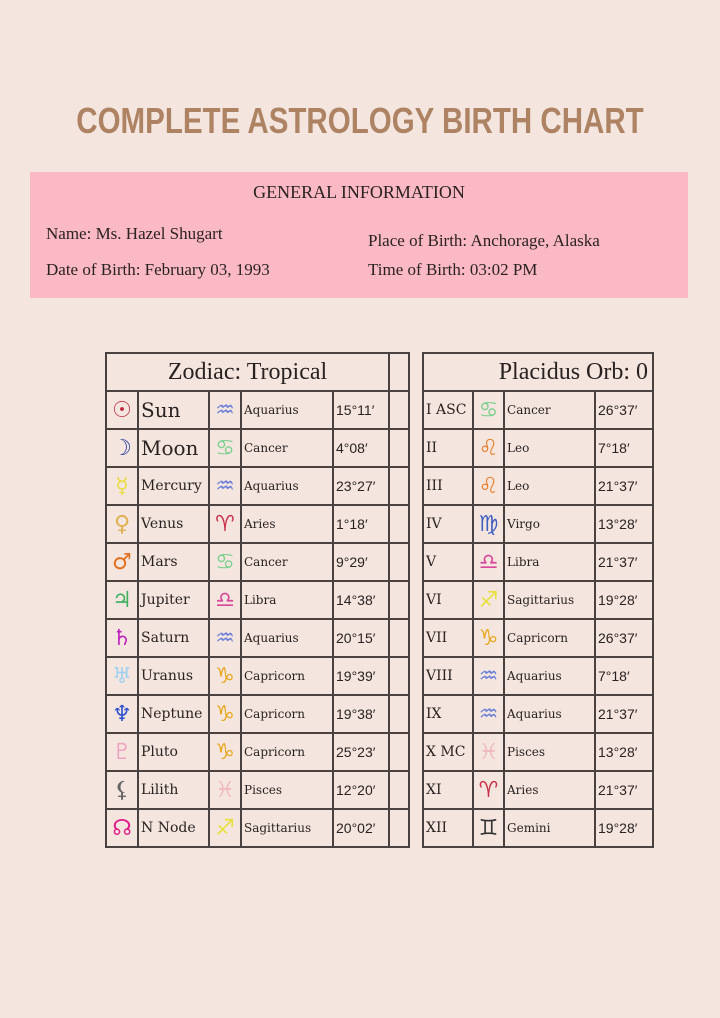 The height and width of the screenshot is (1018, 720). Describe the element at coordinates (173, 600) in the screenshot. I see `planet-name: Jupiter` at that location.